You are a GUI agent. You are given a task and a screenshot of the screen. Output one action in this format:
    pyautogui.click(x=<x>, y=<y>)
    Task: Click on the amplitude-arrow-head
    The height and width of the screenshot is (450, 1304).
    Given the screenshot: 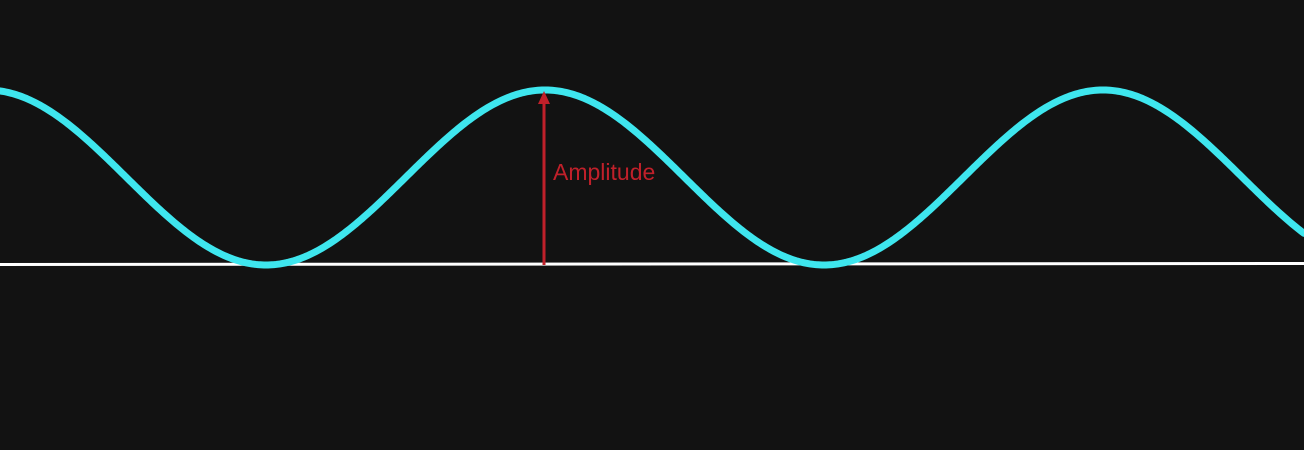 What is the action you would take?
    pyautogui.click(x=544, y=97)
    